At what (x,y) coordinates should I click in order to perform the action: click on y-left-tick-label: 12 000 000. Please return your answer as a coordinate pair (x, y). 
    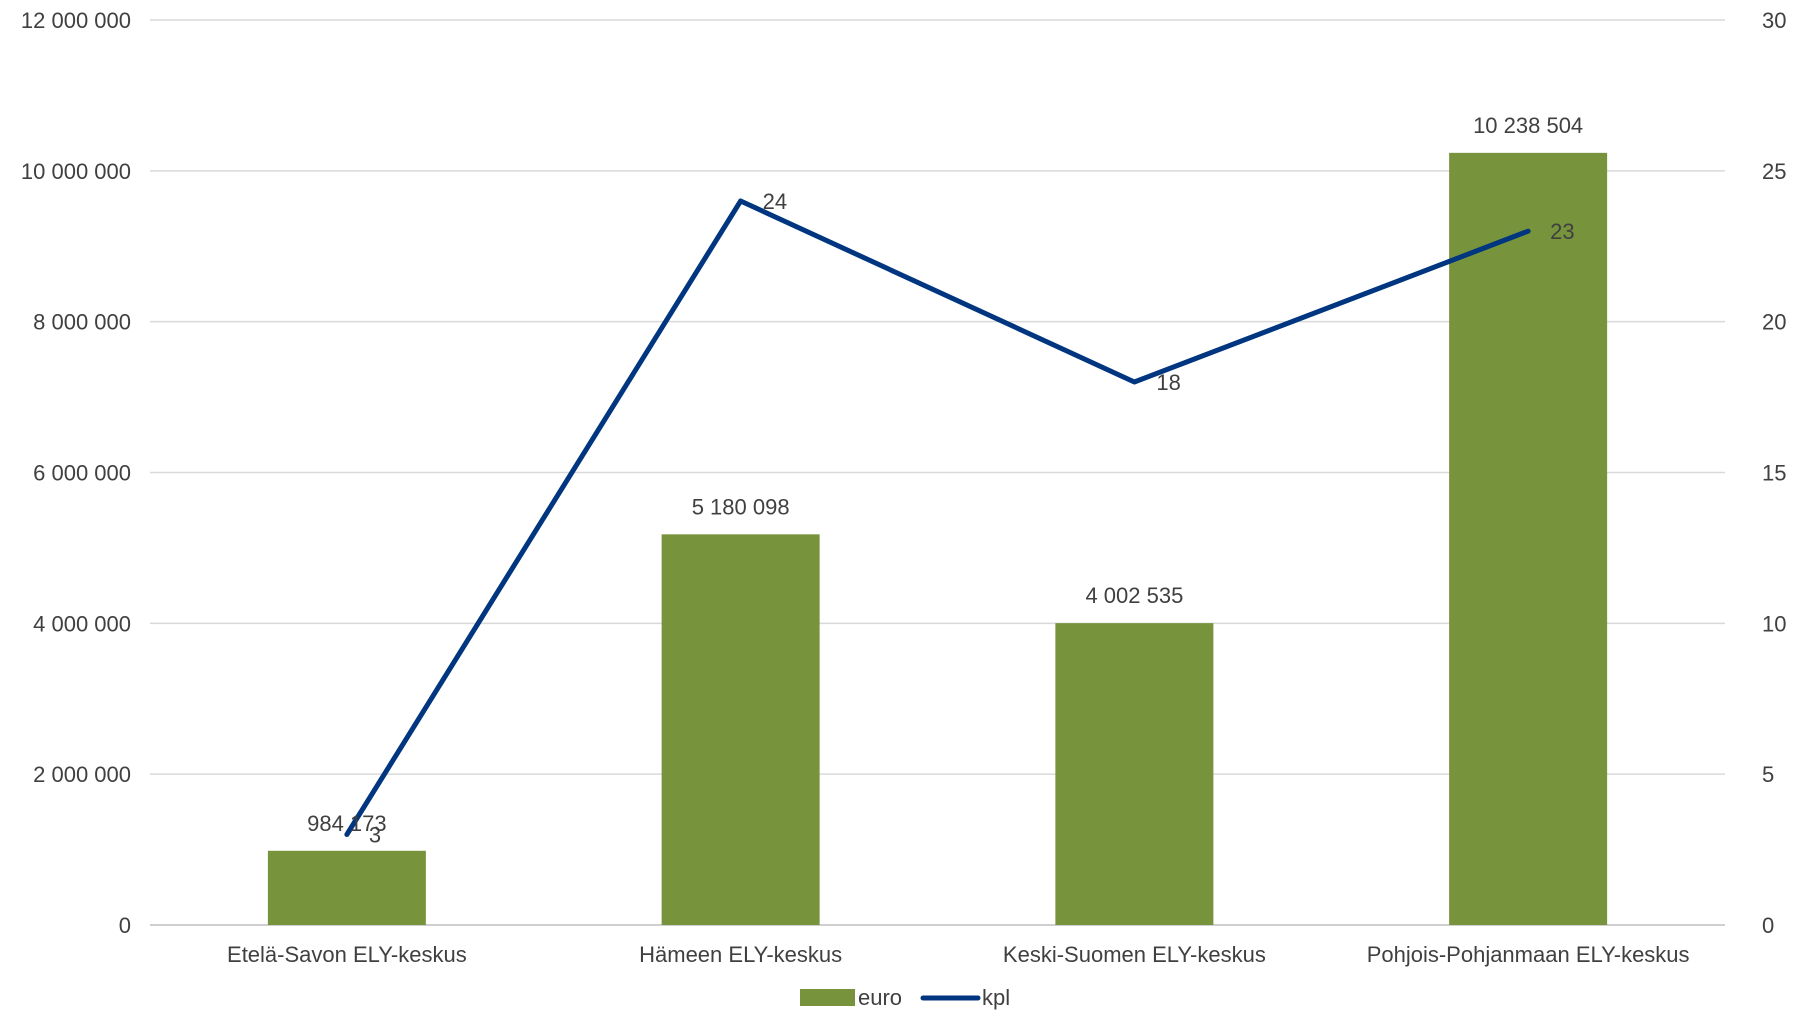
    Looking at the image, I should click on (76, 20).